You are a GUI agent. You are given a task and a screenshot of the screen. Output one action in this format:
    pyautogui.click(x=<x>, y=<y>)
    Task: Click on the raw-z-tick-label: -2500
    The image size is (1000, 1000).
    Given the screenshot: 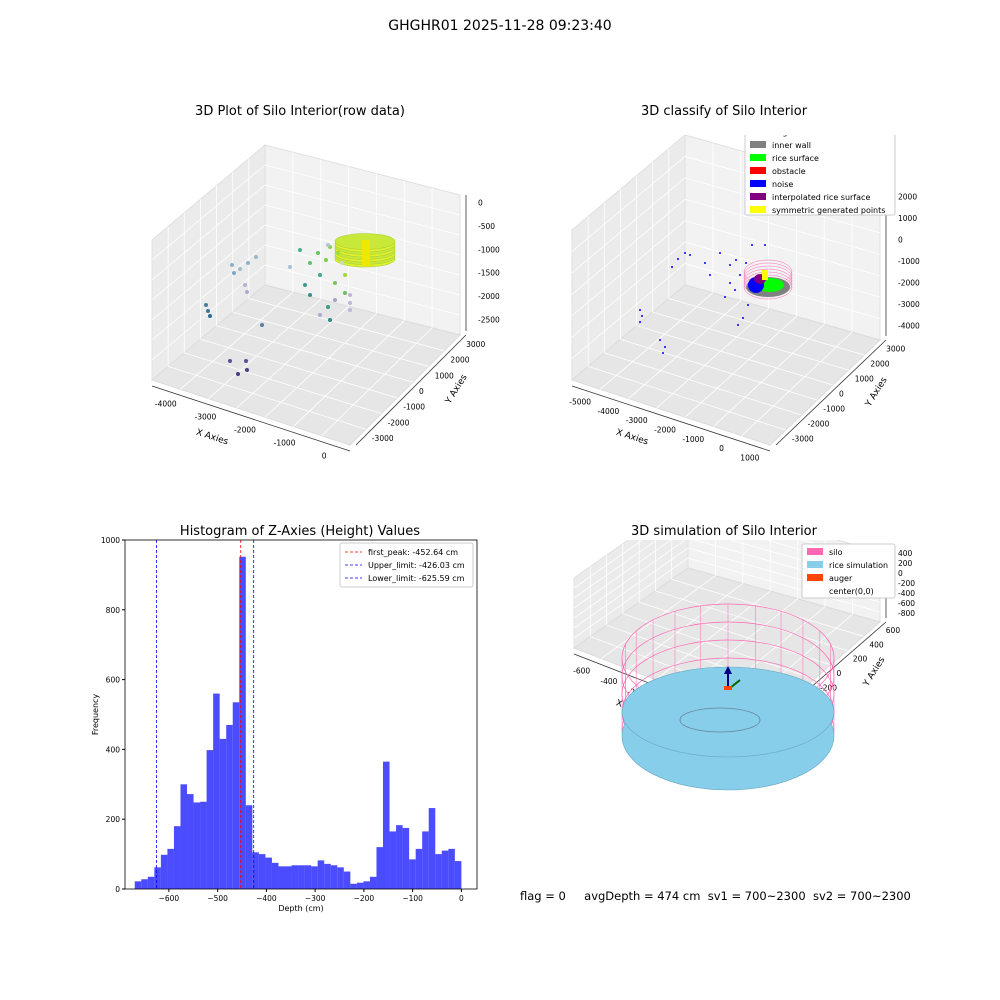 What is the action you would take?
    pyautogui.click(x=489, y=319)
    